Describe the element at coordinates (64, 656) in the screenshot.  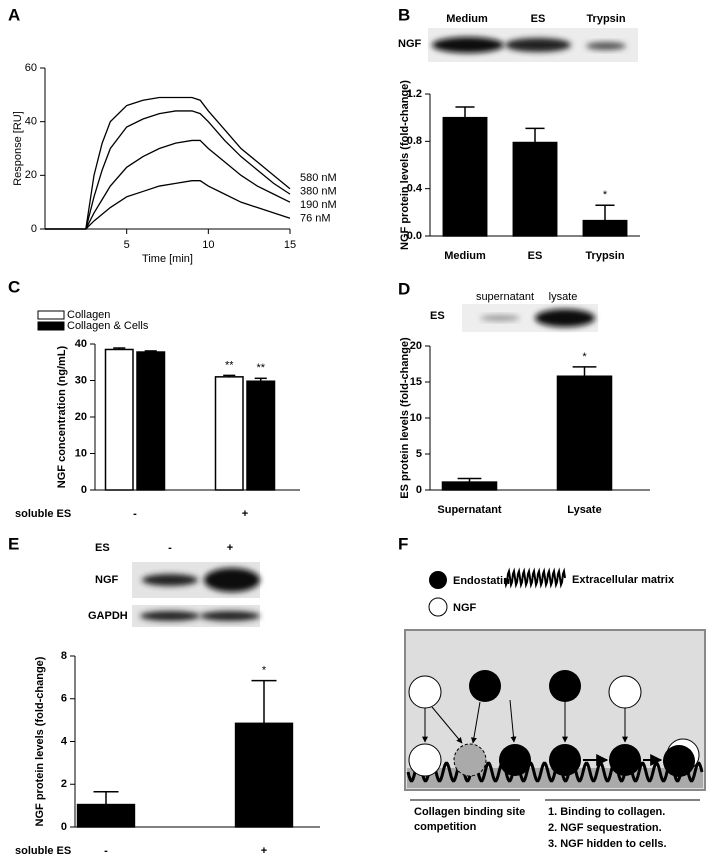
I see `y-tick-label: 8` at that location.